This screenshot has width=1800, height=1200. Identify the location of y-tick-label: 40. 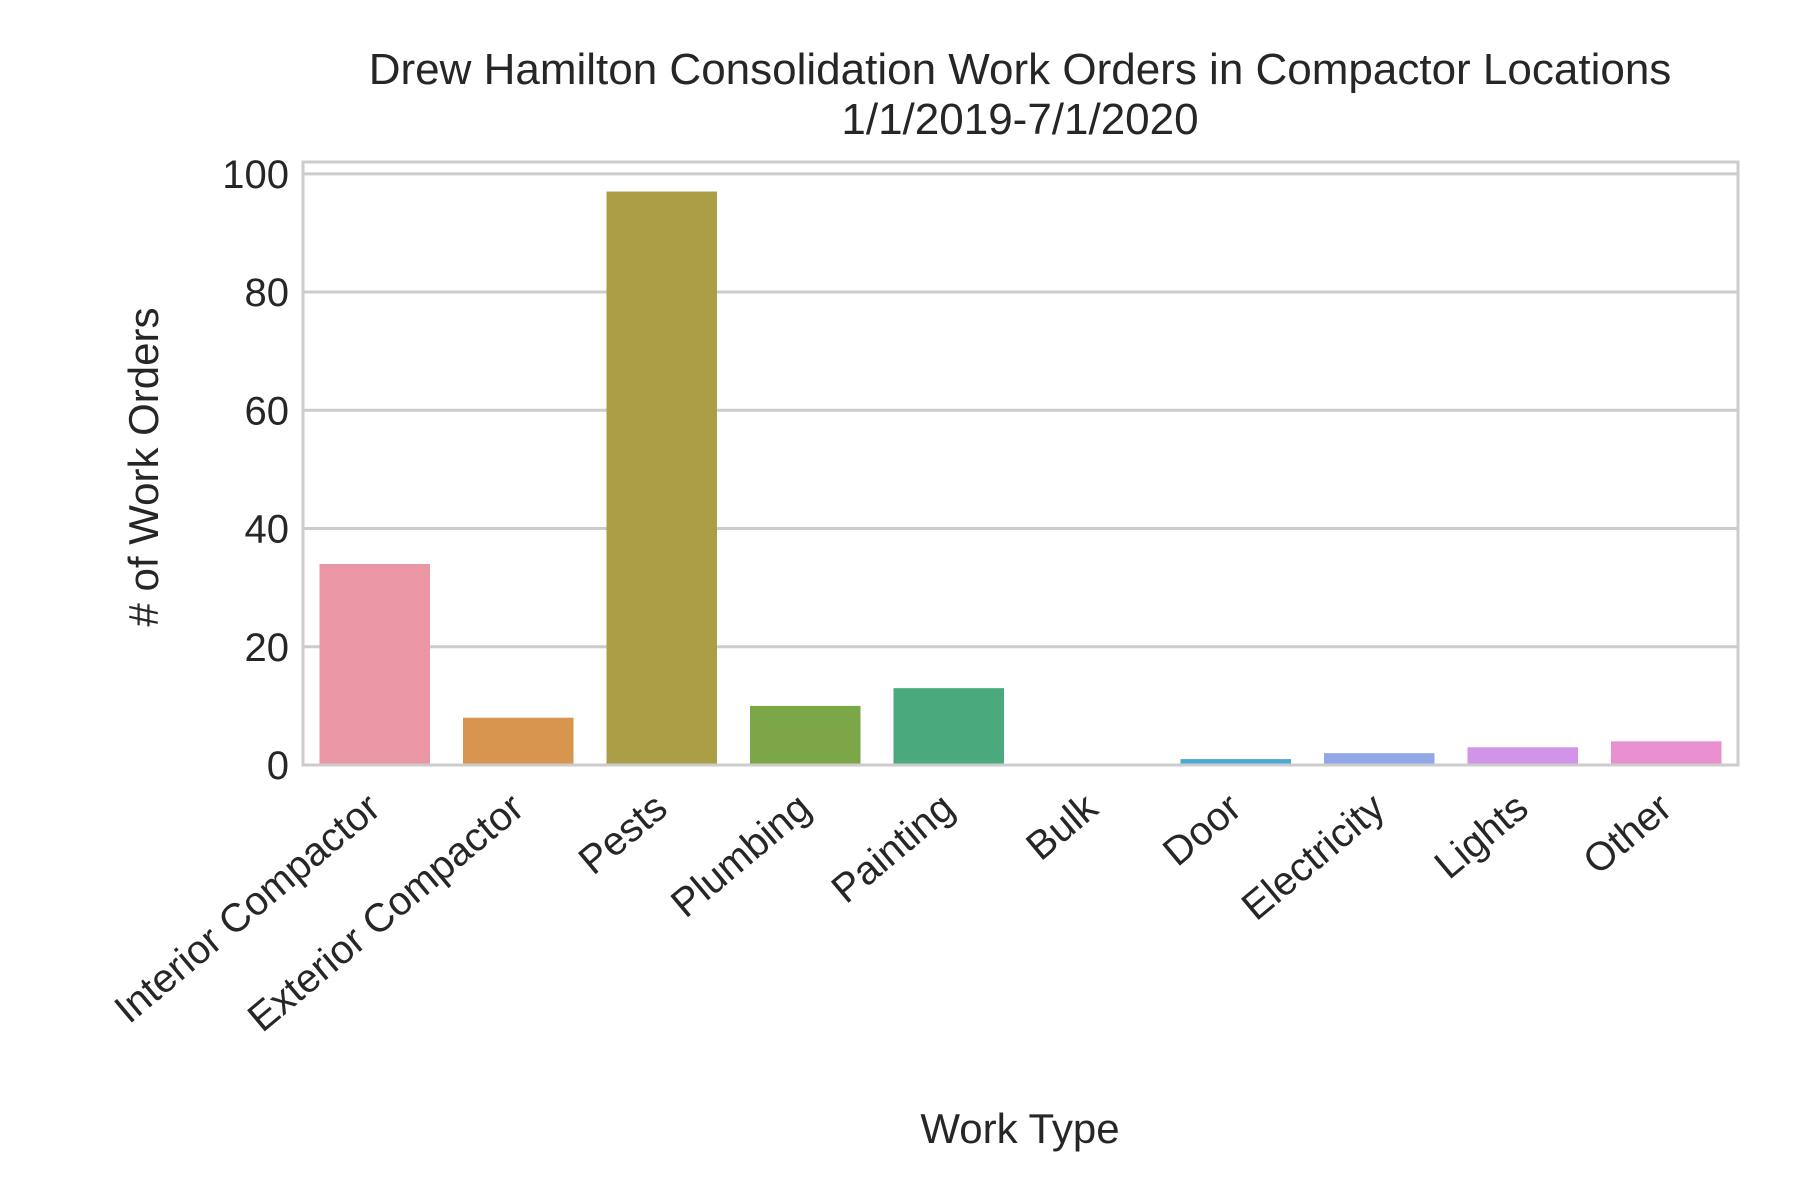
(267, 530).